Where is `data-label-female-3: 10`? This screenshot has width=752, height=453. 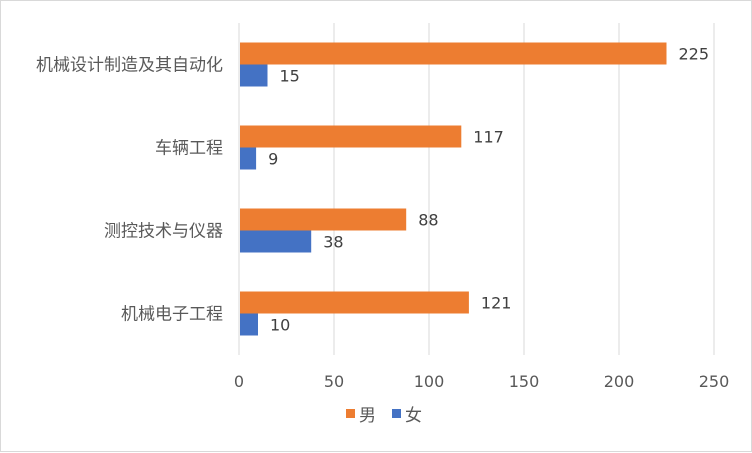
data-label-female-3: 10 is located at coordinates (280, 325).